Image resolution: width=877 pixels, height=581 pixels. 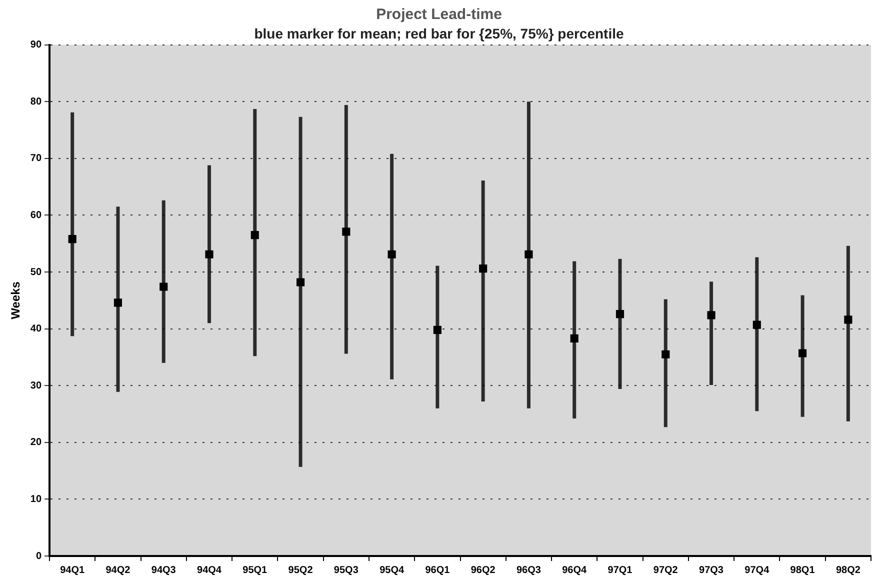 What do you see at coordinates (36, 329) in the screenshot?
I see `y-tick-label: 40` at bounding box center [36, 329].